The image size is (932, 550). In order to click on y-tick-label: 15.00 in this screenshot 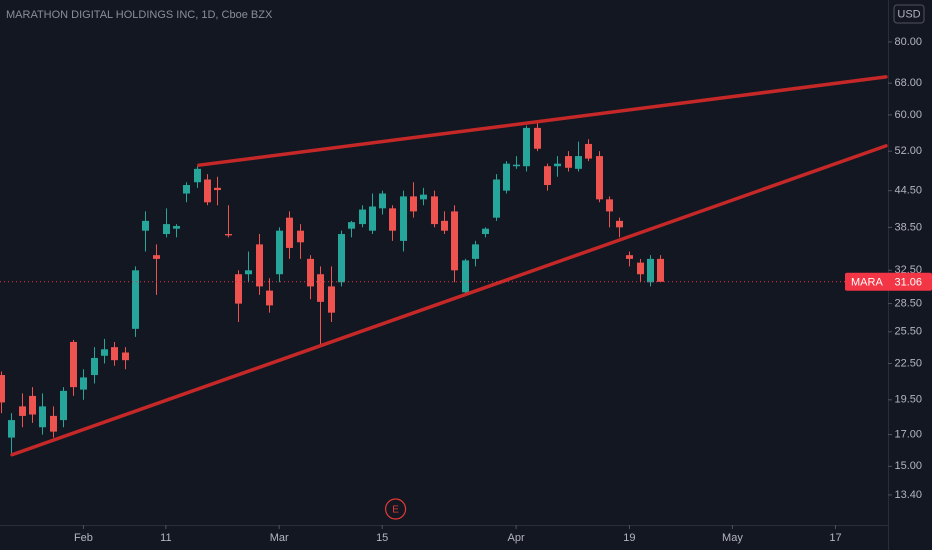, I will do `click(908, 466)`.